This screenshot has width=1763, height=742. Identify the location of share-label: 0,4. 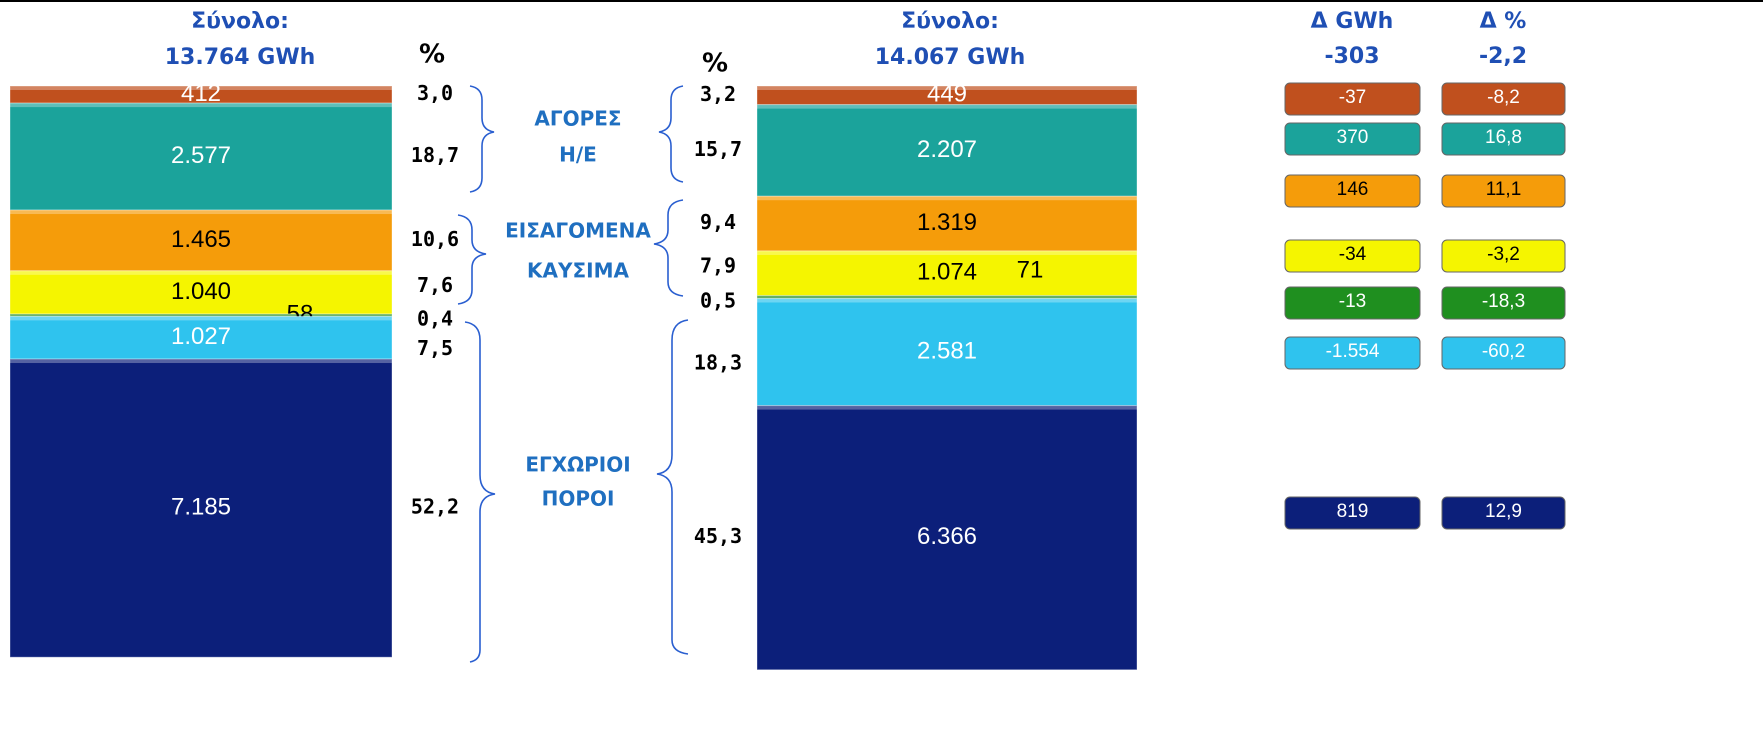
(435, 319).